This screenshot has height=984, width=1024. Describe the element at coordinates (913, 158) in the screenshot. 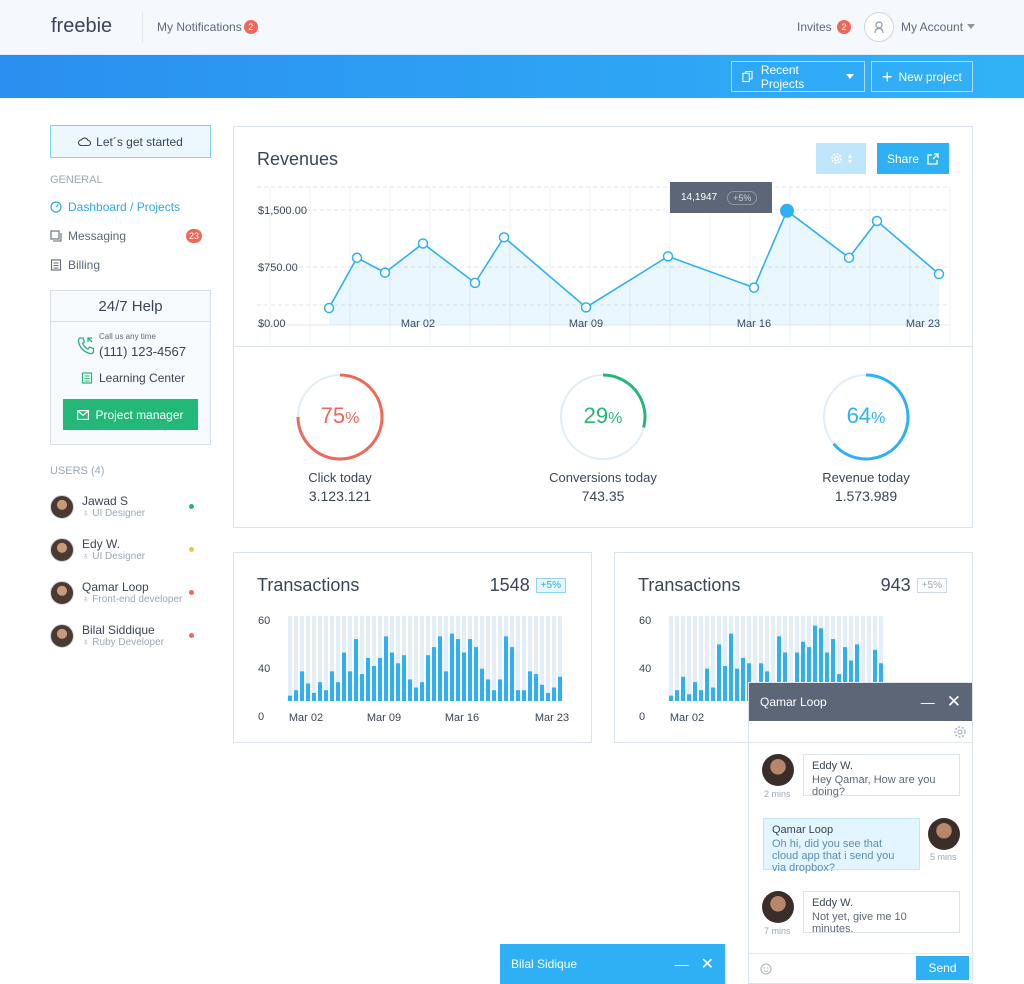

I see `share-button: Share` at that location.